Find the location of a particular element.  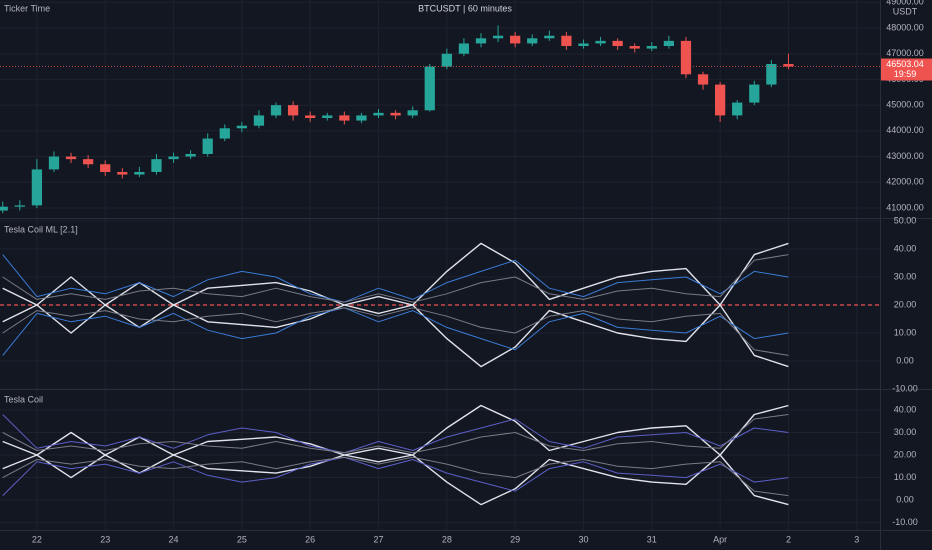

y-tick-label: 48000.00 is located at coordinates (905, 27).